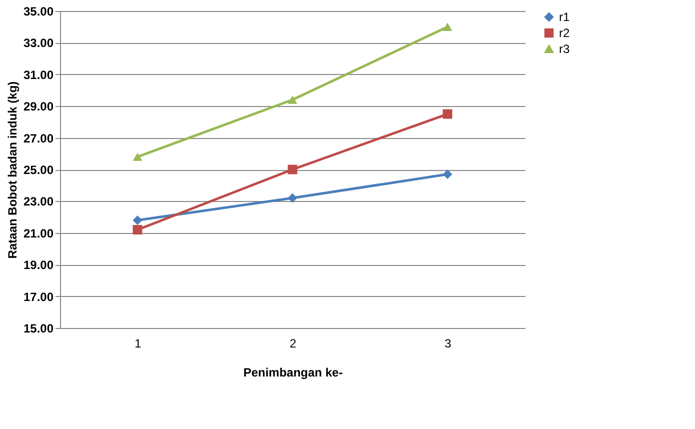 This screenshot has height=429, width=695. What do you see at coordinates (38, 138) in the screenshot?
I see `y-tick-label: 27.00` at bounding box center [38, 138].